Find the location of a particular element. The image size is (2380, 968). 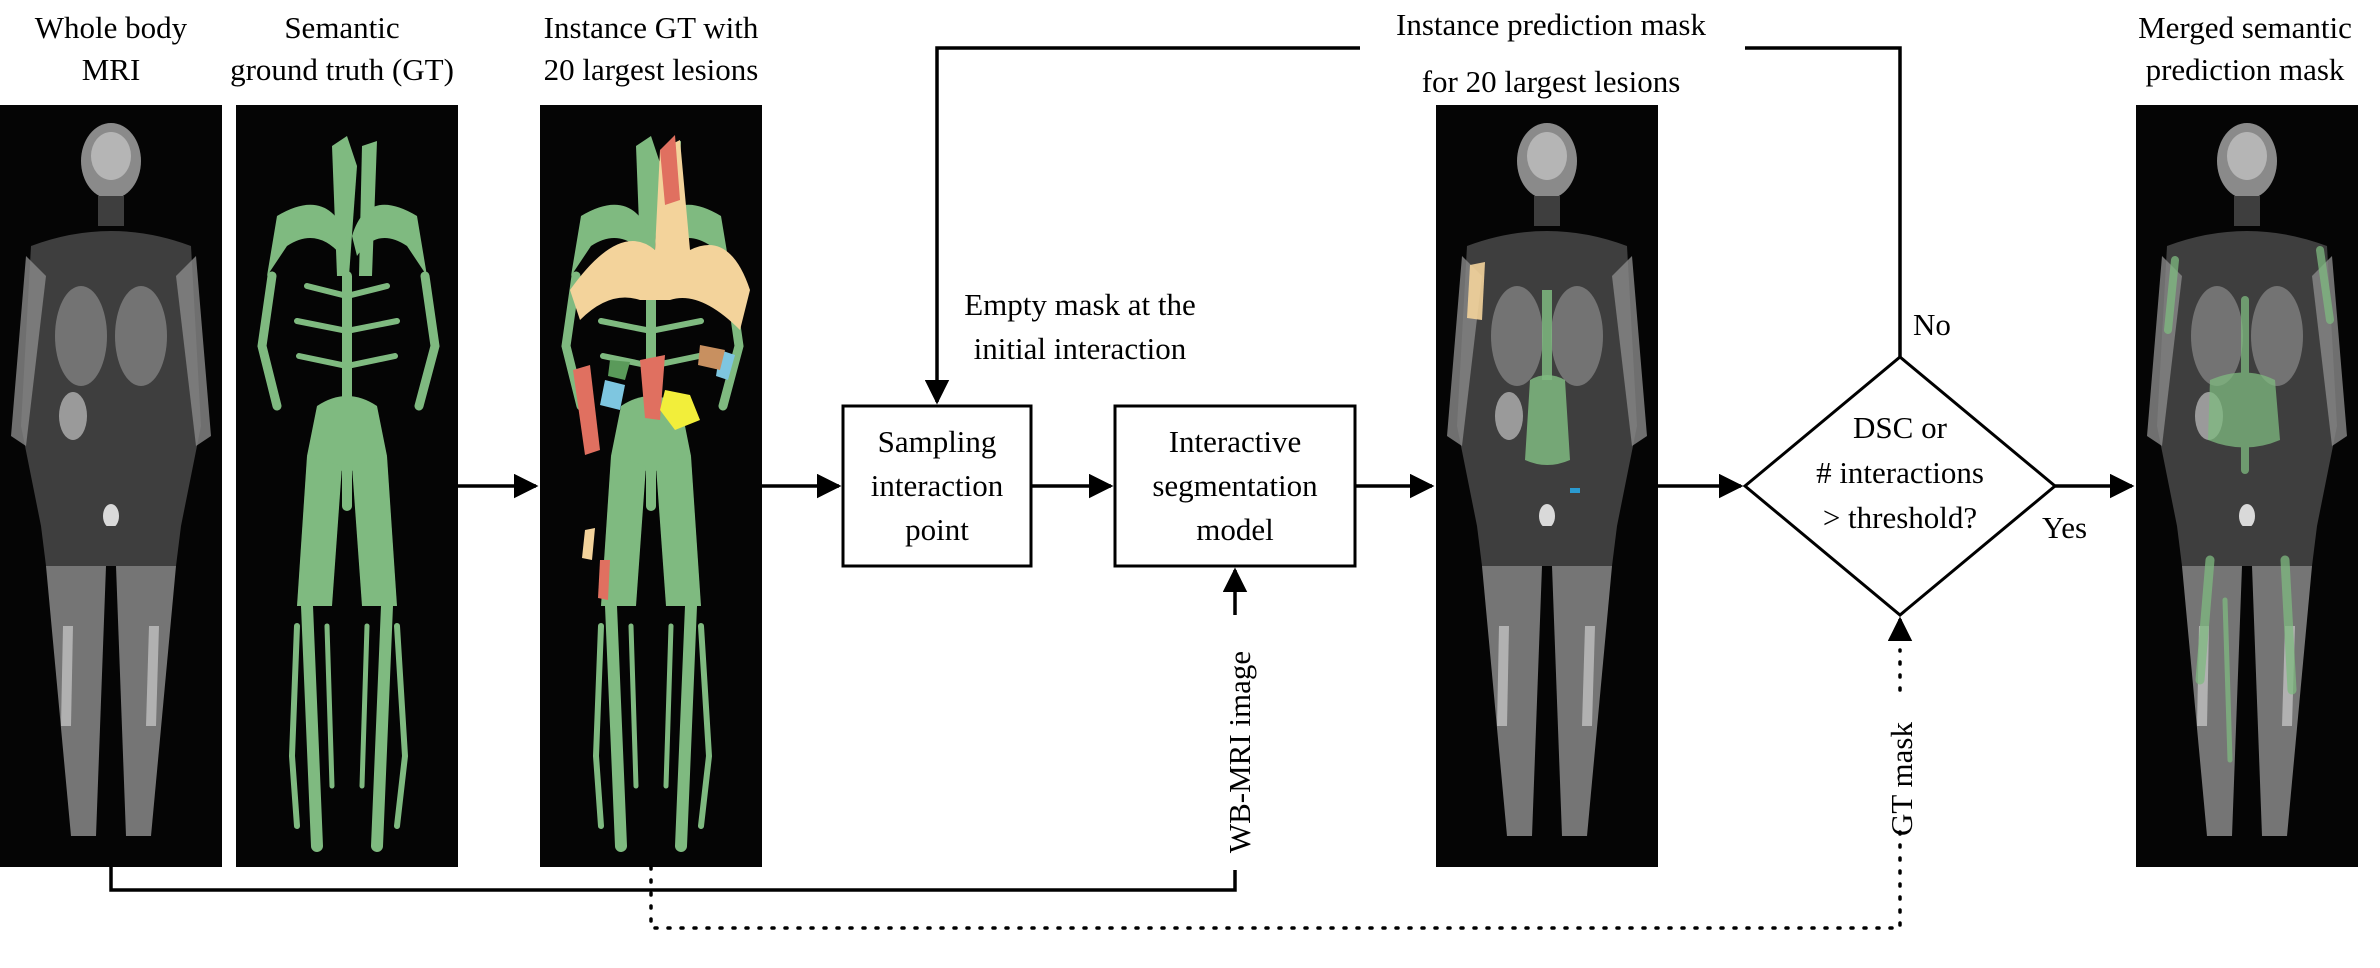

no-label: No is located at coordinates (1932, 324).